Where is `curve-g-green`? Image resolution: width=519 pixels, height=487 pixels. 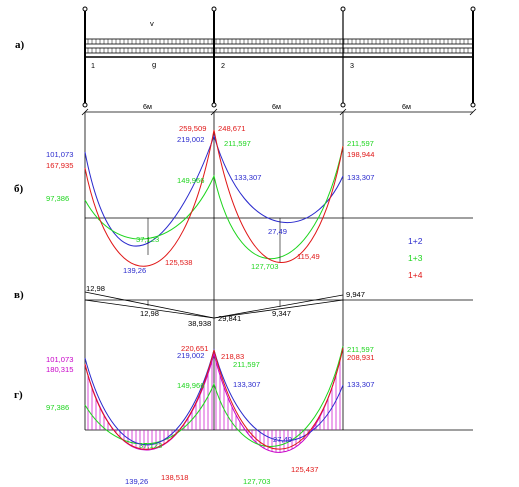
curve-g-green is located at coordinates (214, 396).